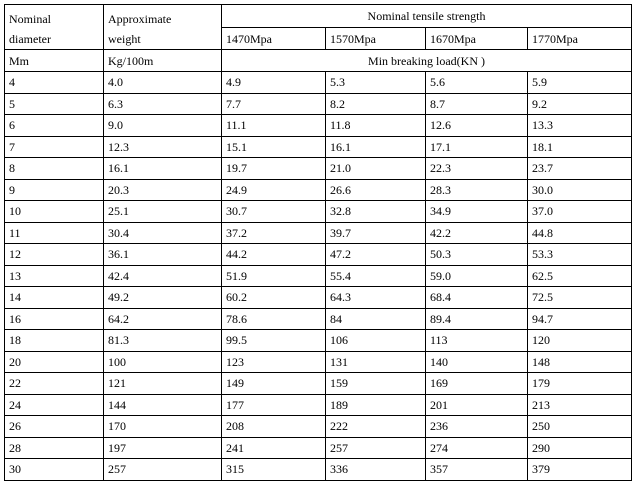  What do you see at coordinates (579, 125) in the screenshot?
I see `table-cell: 13.3` at bounding box center [579, 125].